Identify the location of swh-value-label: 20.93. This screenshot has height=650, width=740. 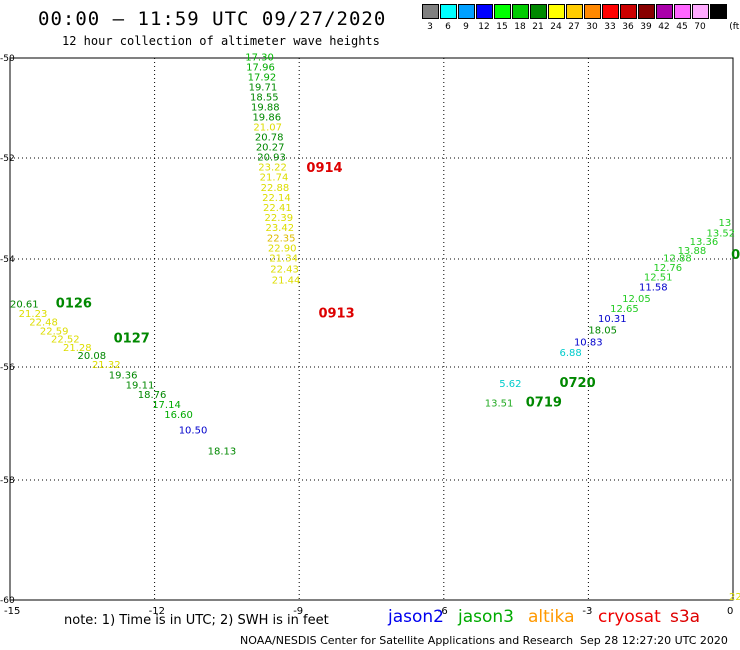
(271, 158).